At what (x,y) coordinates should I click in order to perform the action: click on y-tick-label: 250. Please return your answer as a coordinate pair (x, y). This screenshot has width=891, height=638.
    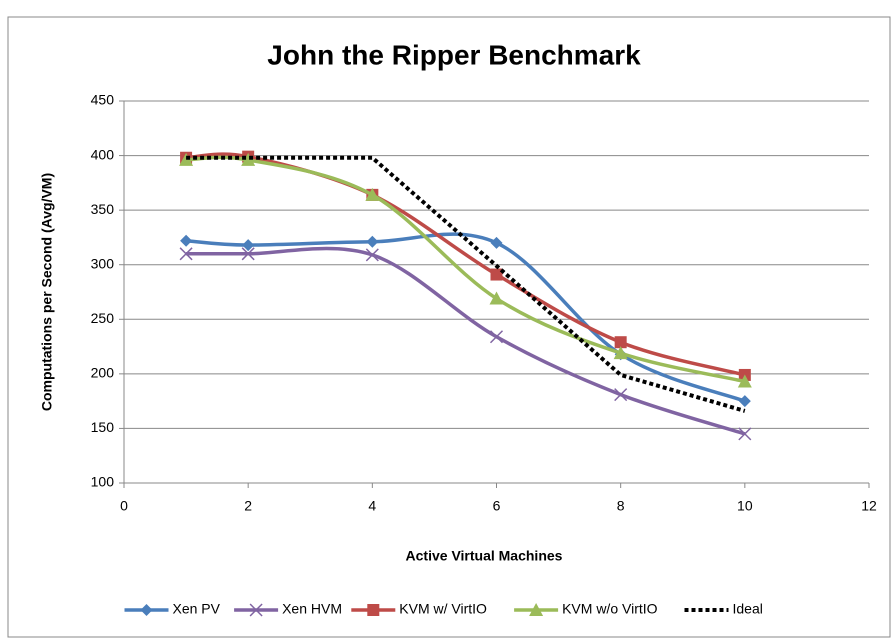
    Looking at the image, I should click on (103, 318).